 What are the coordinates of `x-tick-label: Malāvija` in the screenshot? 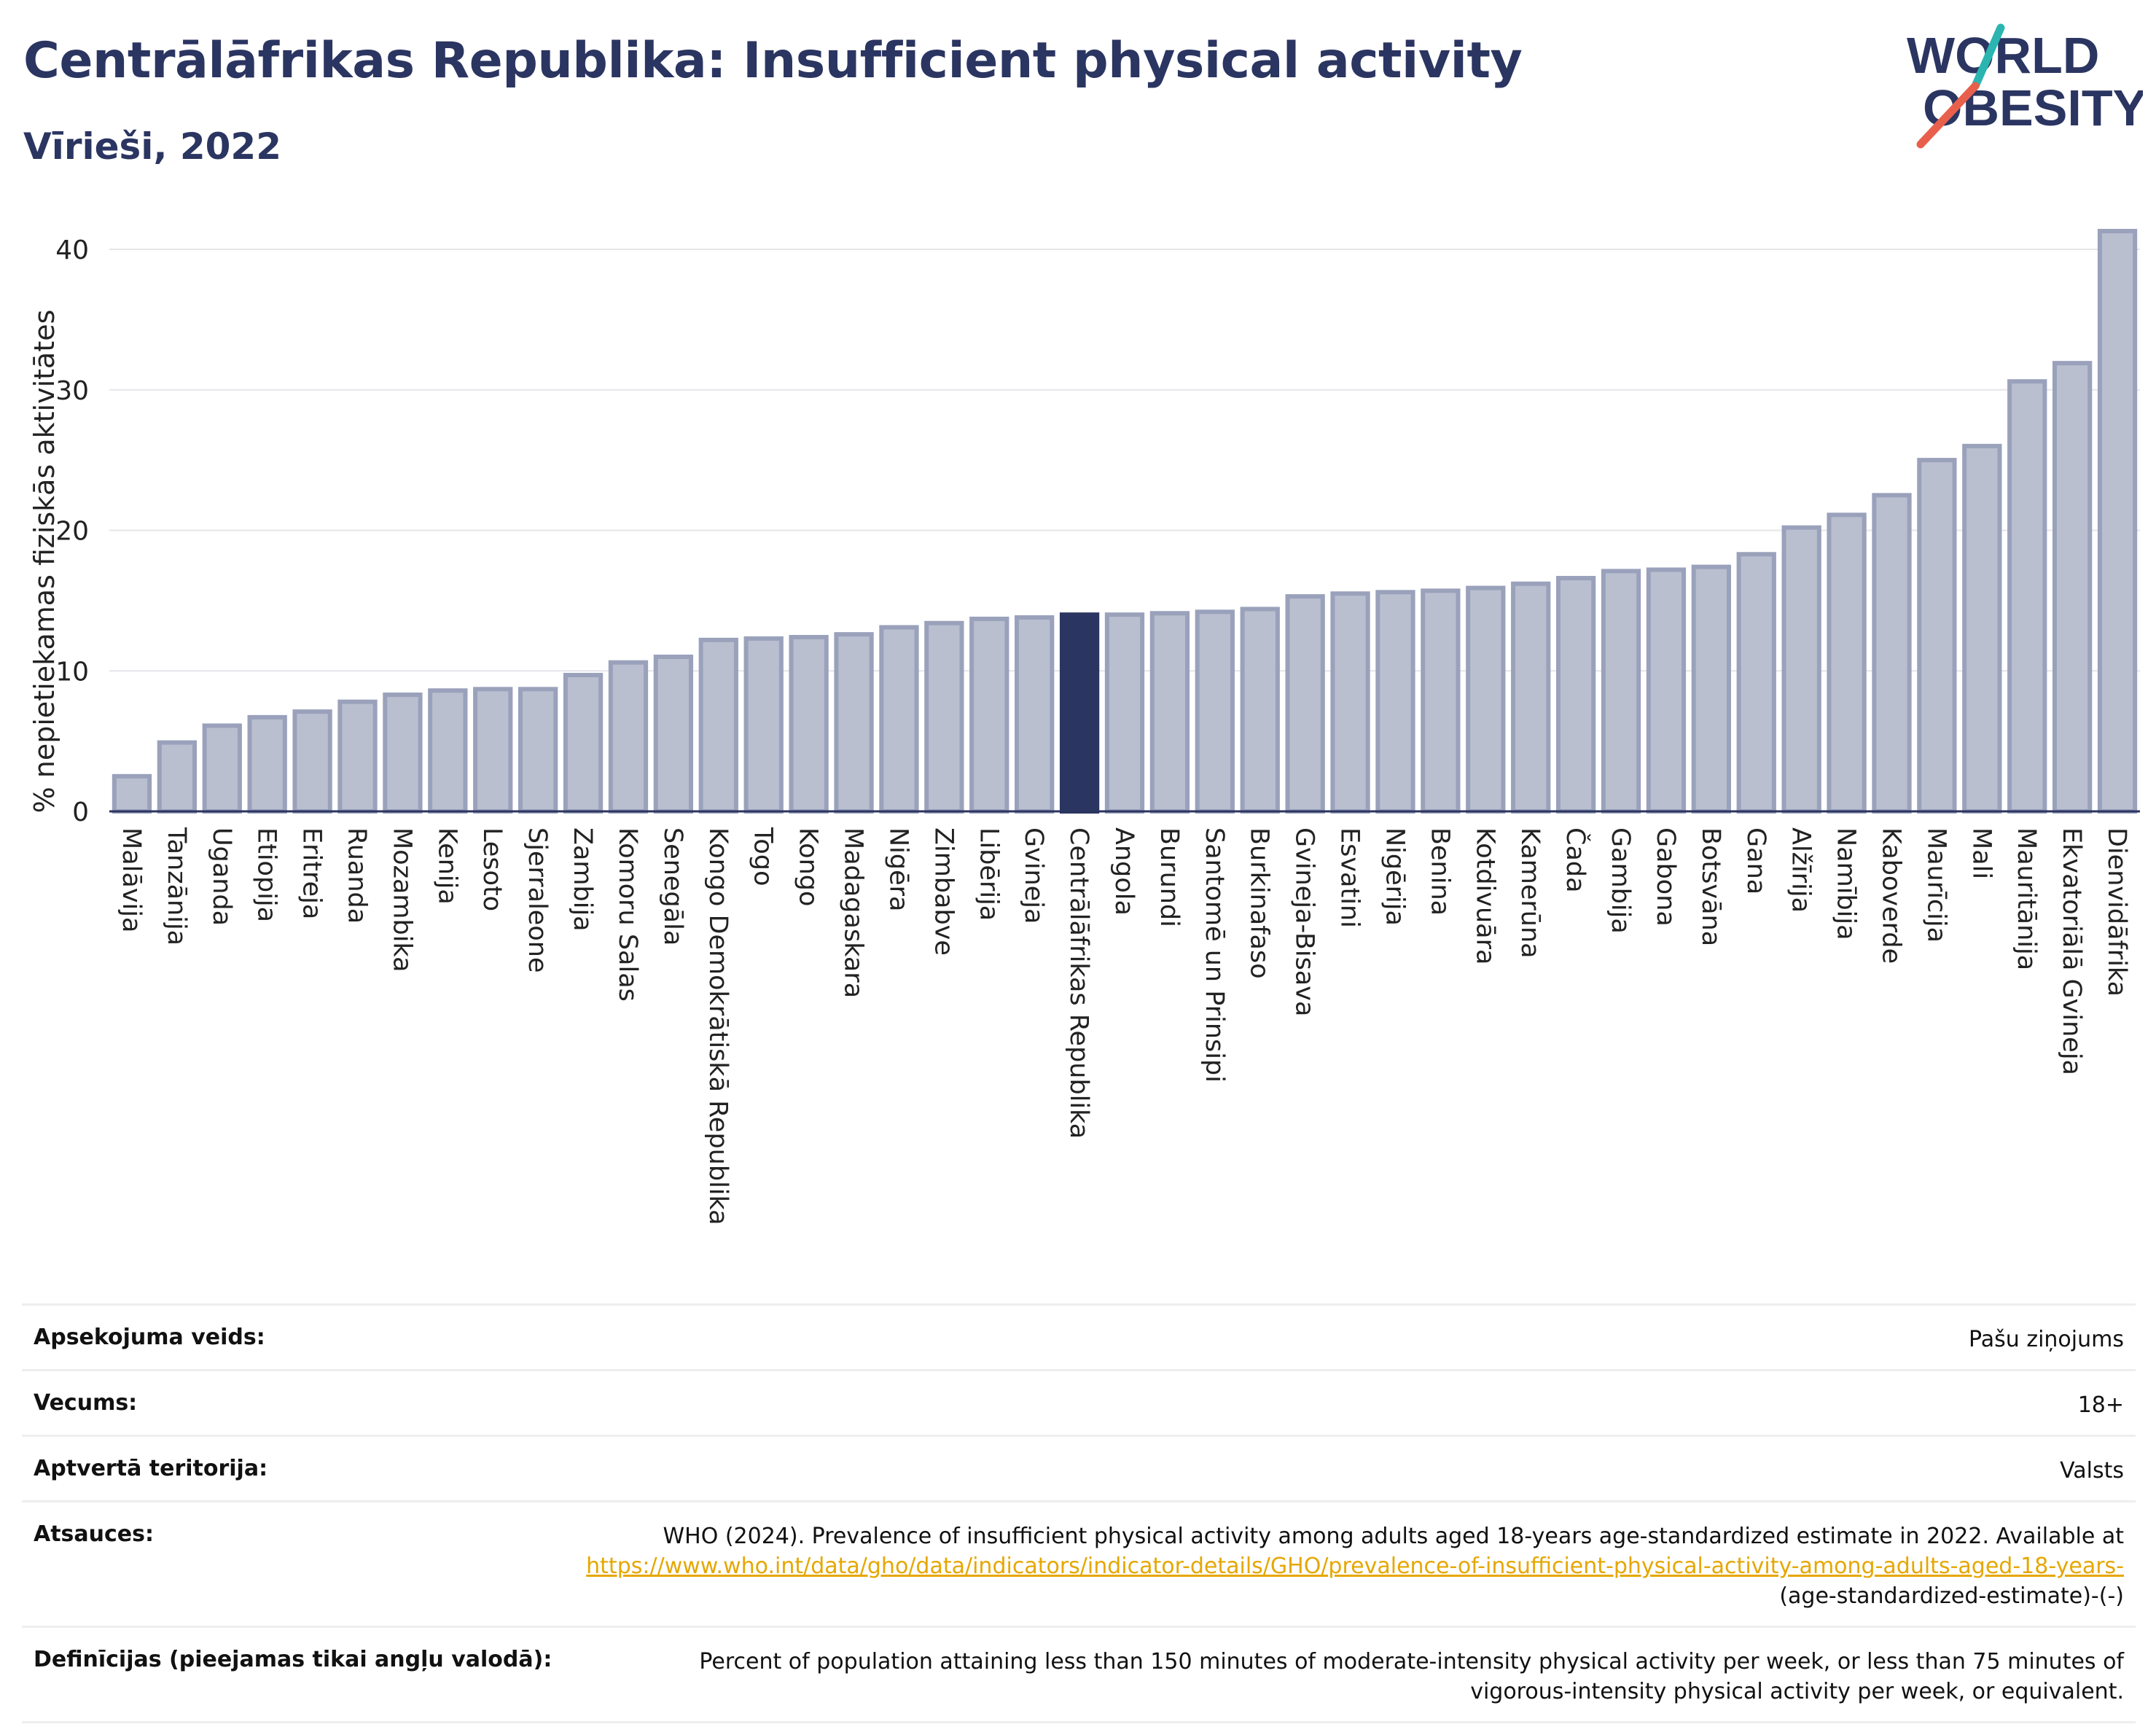 It's located at (131, 879).